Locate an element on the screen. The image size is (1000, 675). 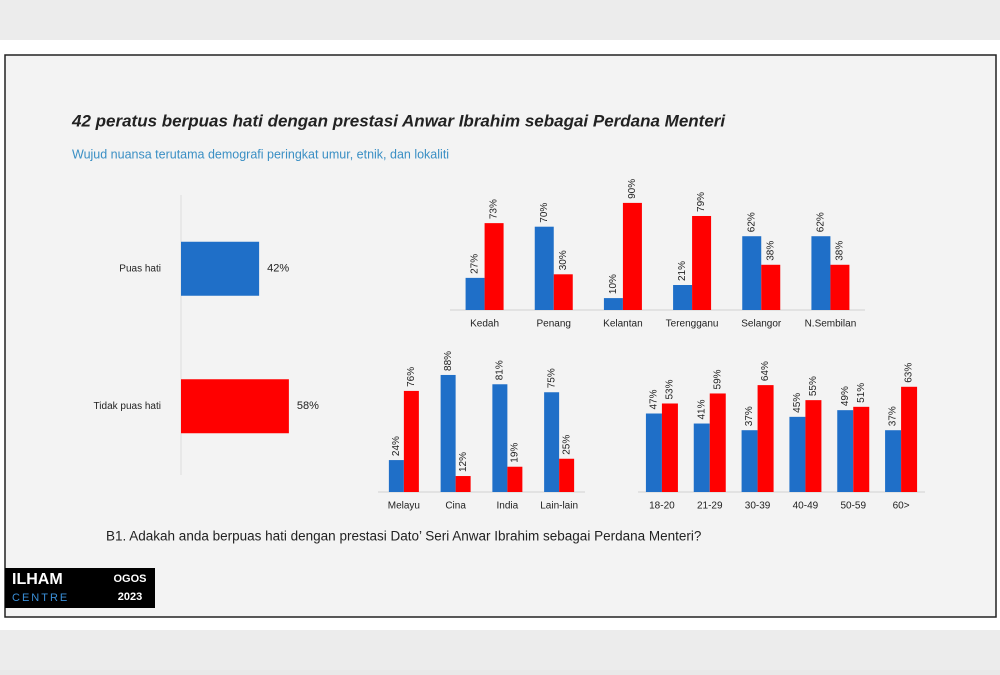
category-label: N.Sembilan is located at coordinates (831, 324).